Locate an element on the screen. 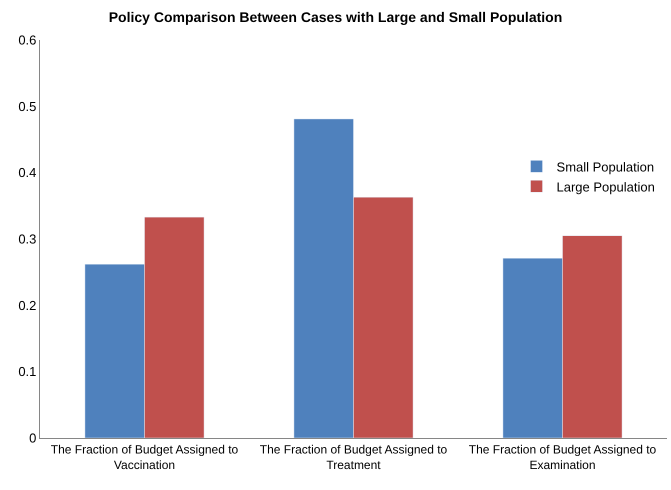  chart-title: Policy Comparison Between Cases with Large and Small Population is located at coordinates (335, 17).